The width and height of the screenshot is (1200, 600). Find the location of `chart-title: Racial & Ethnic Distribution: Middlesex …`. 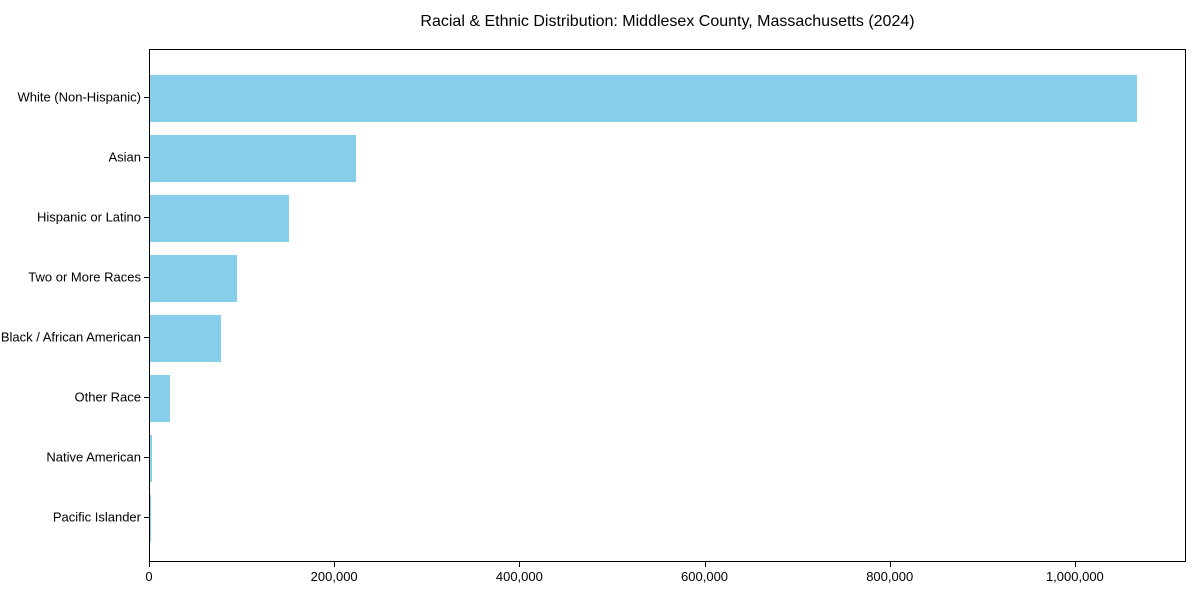

chart-title: Racial & Ethnic Distribution: Middlesex … is located at coordinates (667, 21).